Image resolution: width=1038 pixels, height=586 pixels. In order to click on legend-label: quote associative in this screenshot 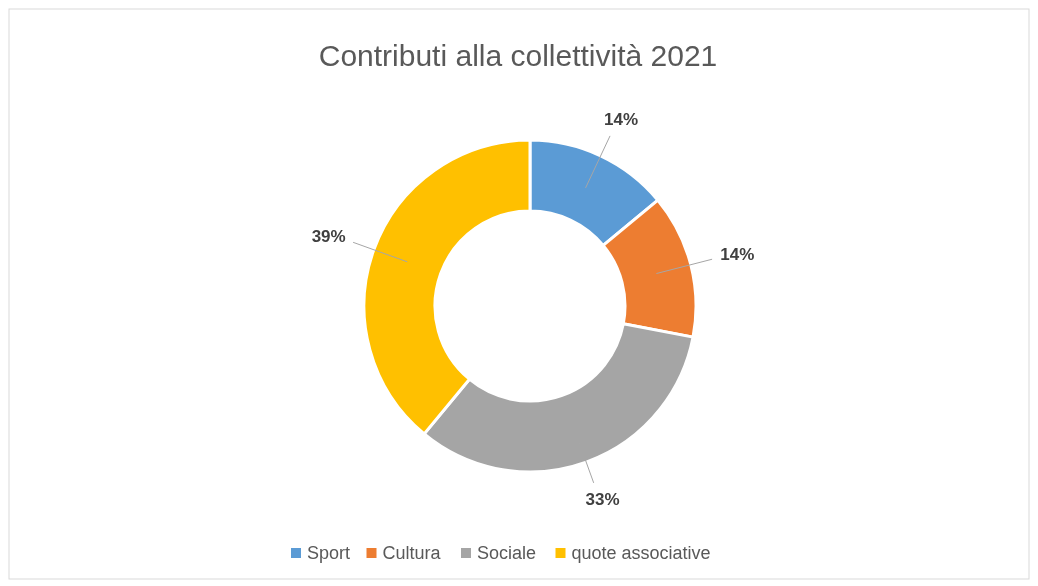, I will do `click(641, 553)`.